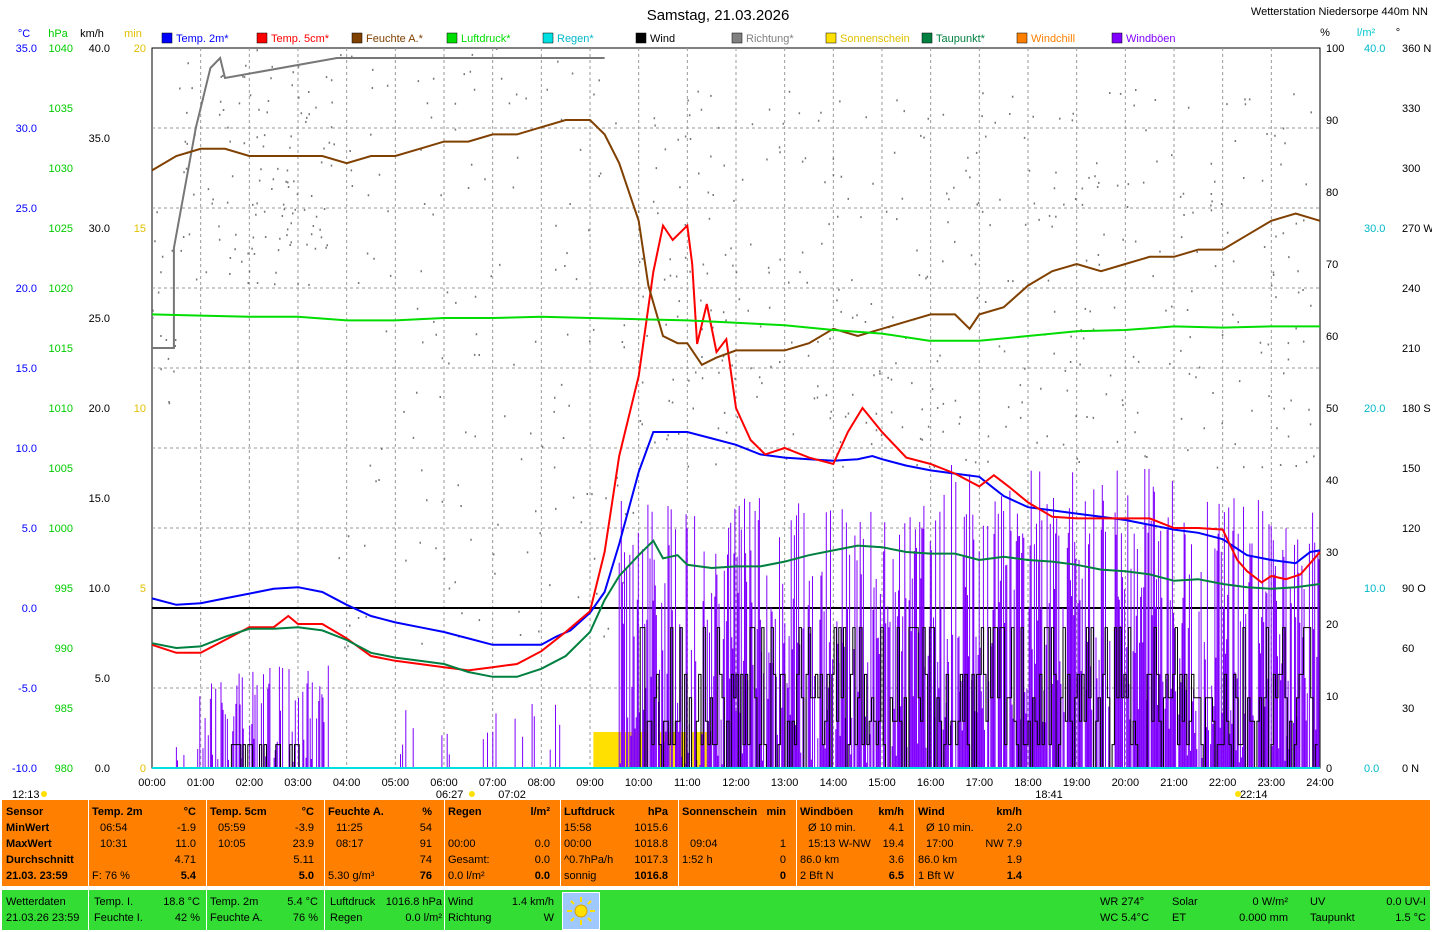 This screenshot has width=1432, height=932. I want to click on current-label-2: 21.03.26 23:59, so click(43, 918).